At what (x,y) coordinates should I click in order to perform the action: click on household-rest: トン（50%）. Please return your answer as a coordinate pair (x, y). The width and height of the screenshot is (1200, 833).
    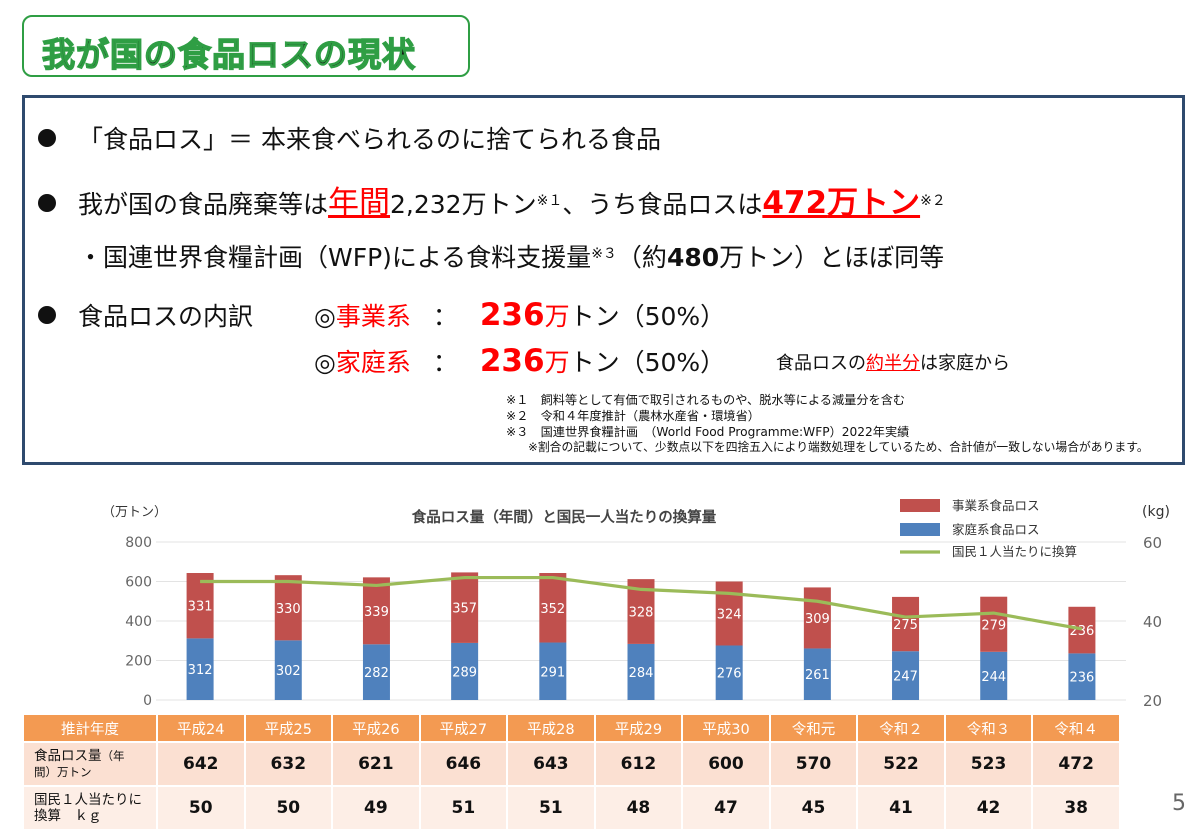
    Looking at the image, I should click on (647, 362).